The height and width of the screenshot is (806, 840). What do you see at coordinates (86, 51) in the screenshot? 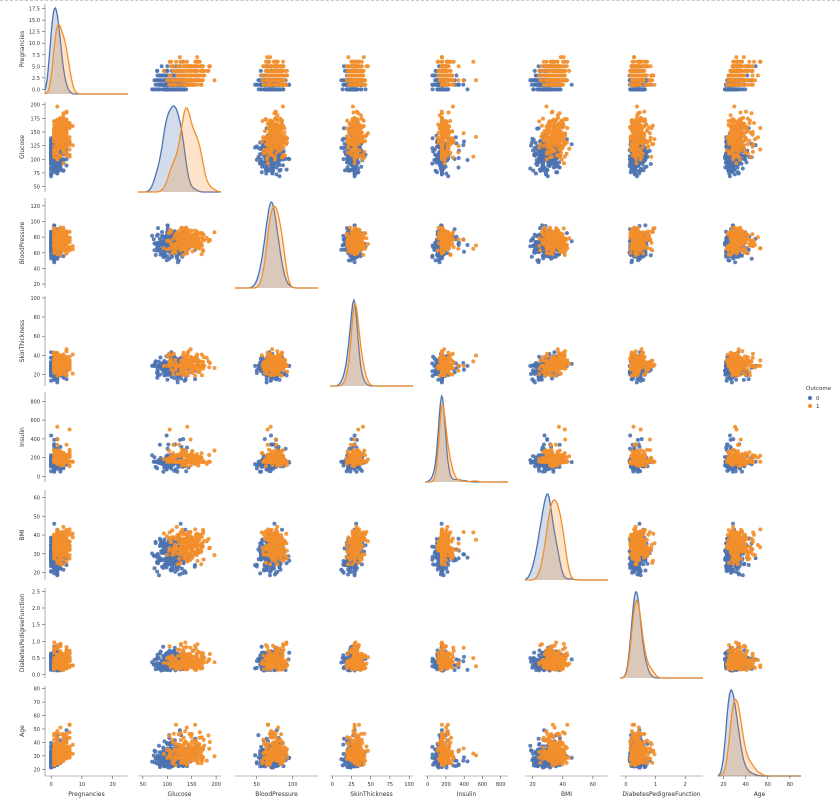
I see `panel-Pregnancies-vs-Pregnancies` at bounding box center [86, 51].